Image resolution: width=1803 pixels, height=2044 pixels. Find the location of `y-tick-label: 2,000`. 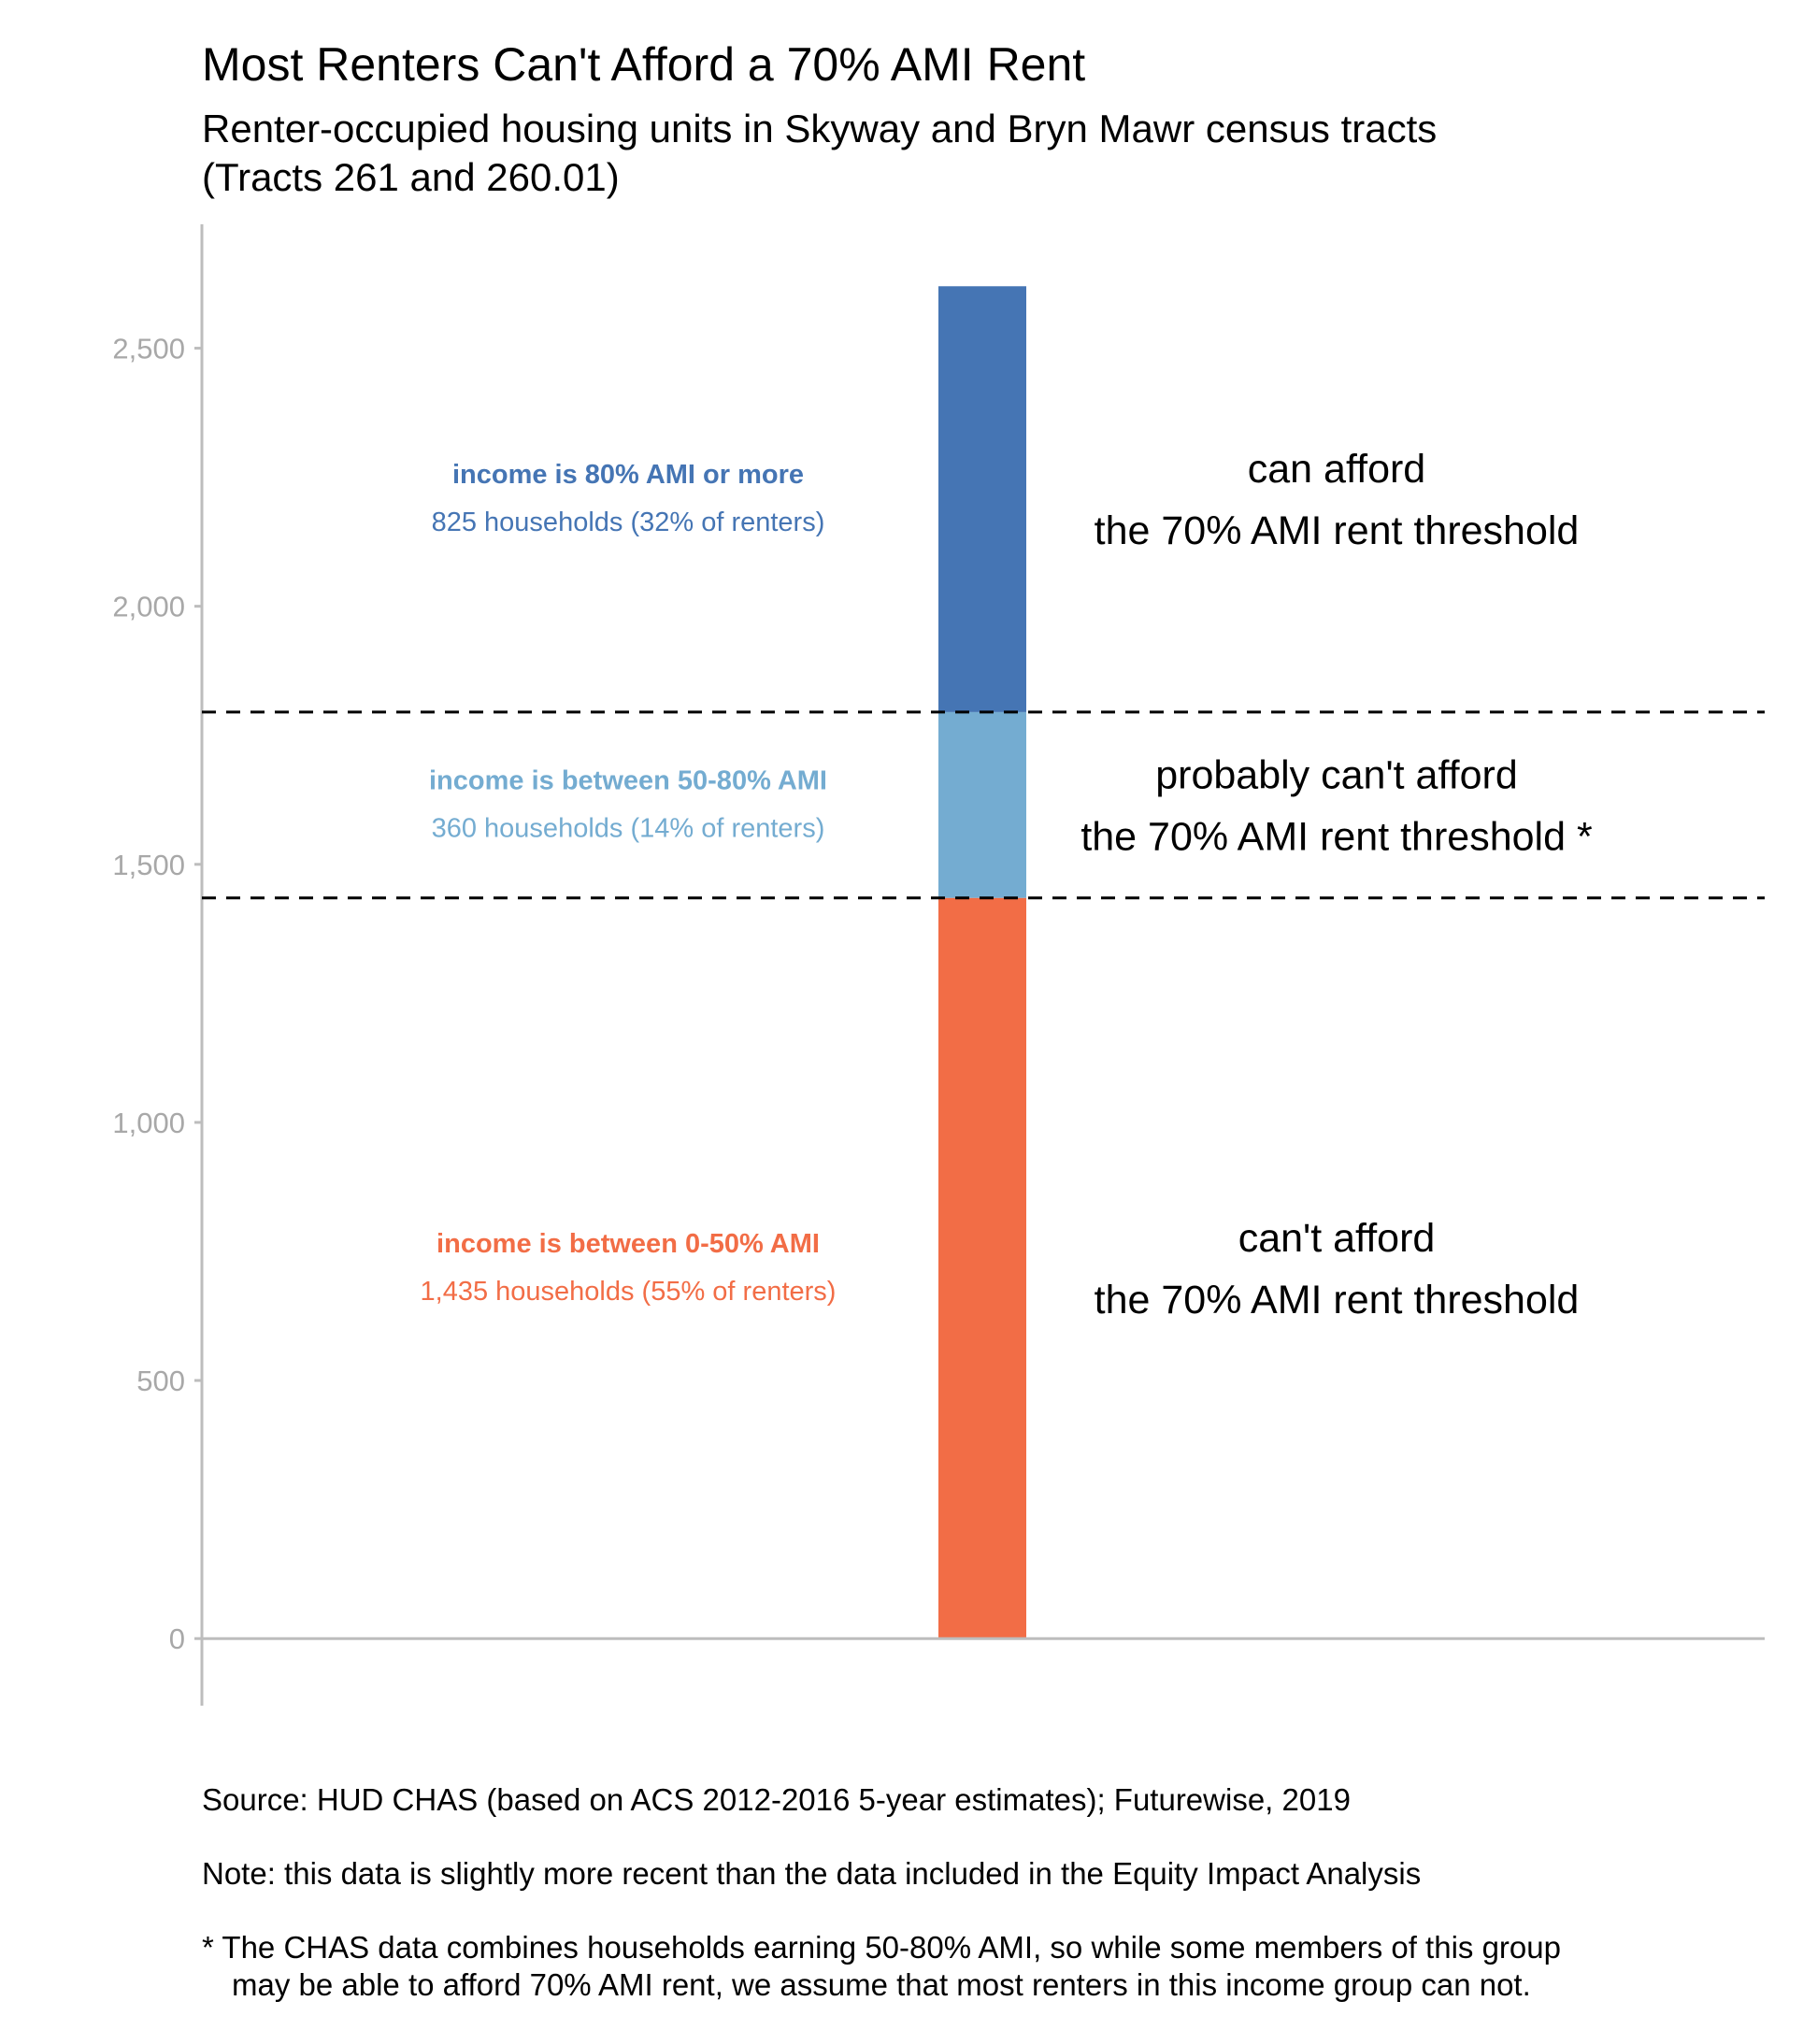

y-tick-label: 2,000 is located at coordinates (148, 607).